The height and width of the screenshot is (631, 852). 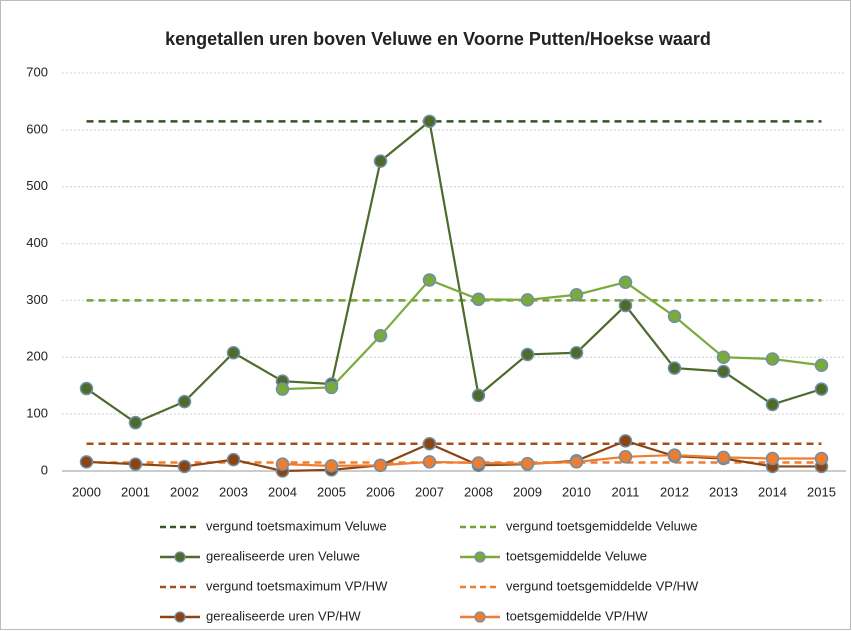 What do you see at coordinates (772, 491) in the screenshot?
I see `x-tick-label: 2014` at bounding box center [772, 491].